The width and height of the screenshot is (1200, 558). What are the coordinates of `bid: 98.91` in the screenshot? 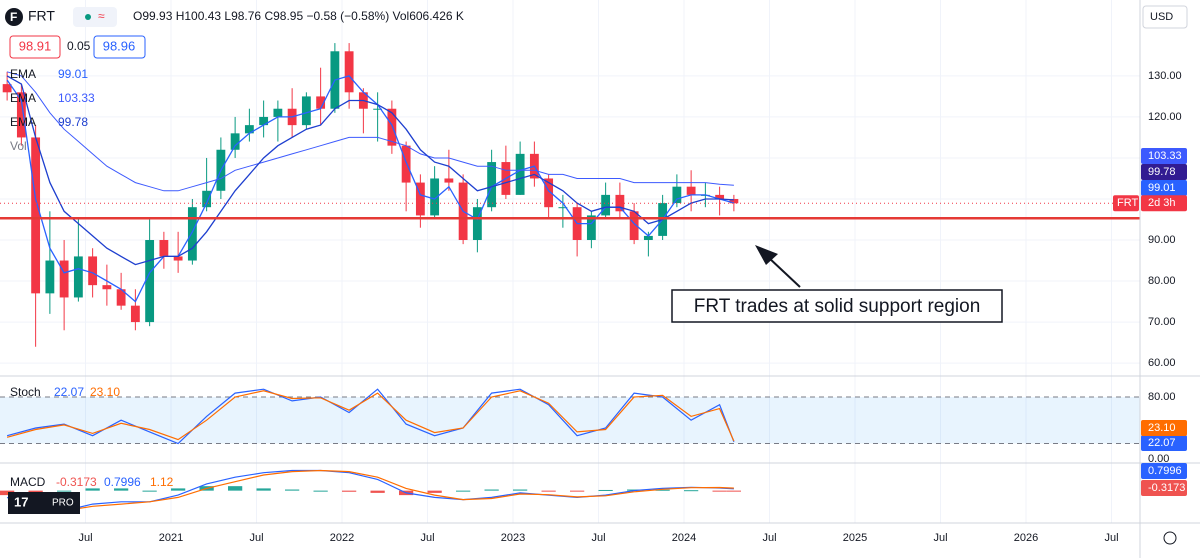 It's located at (35, 45).